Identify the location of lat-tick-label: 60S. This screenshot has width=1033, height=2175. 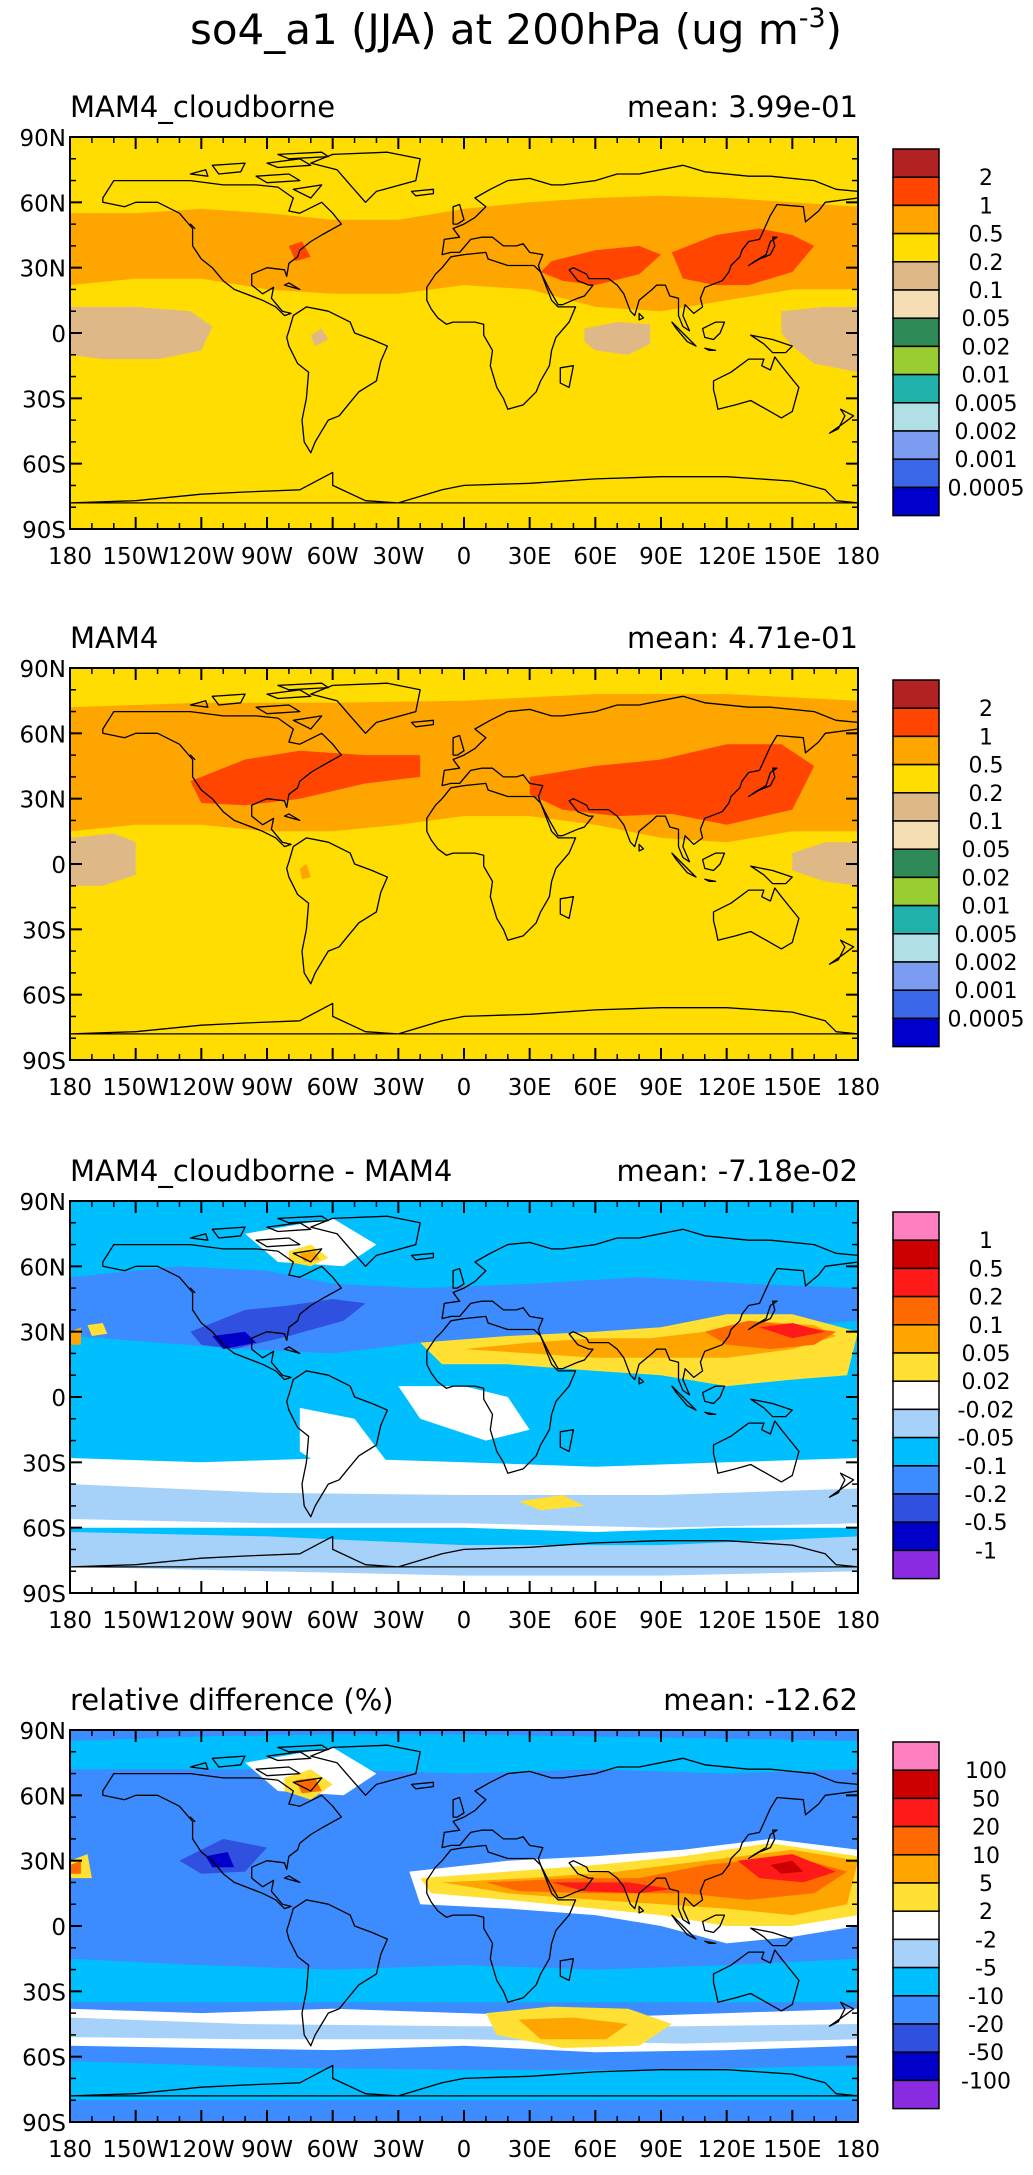
(44, 466).